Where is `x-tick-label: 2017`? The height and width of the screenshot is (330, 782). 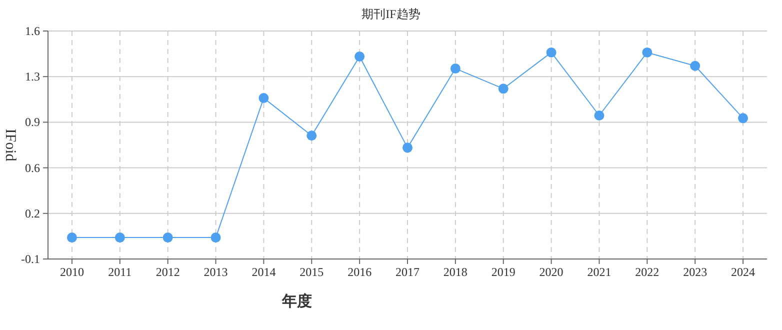 x-tick-label: 2017 is located at coordinates (408, 272).